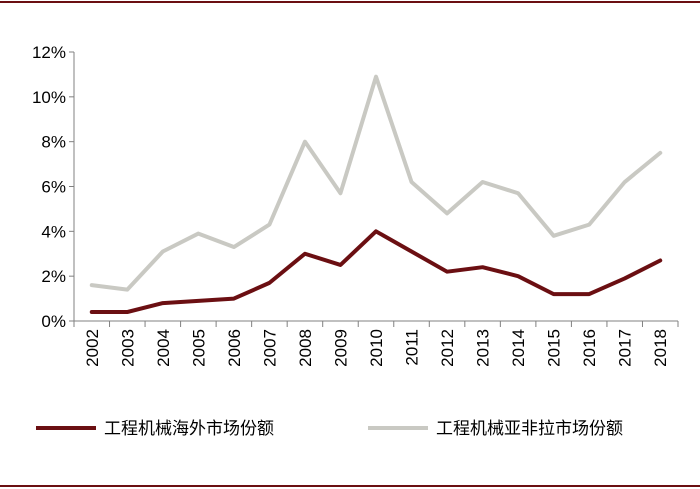 This screenshot has width=700, height=489. I want to click on y-tick-label: 8%, so click(53, 142).